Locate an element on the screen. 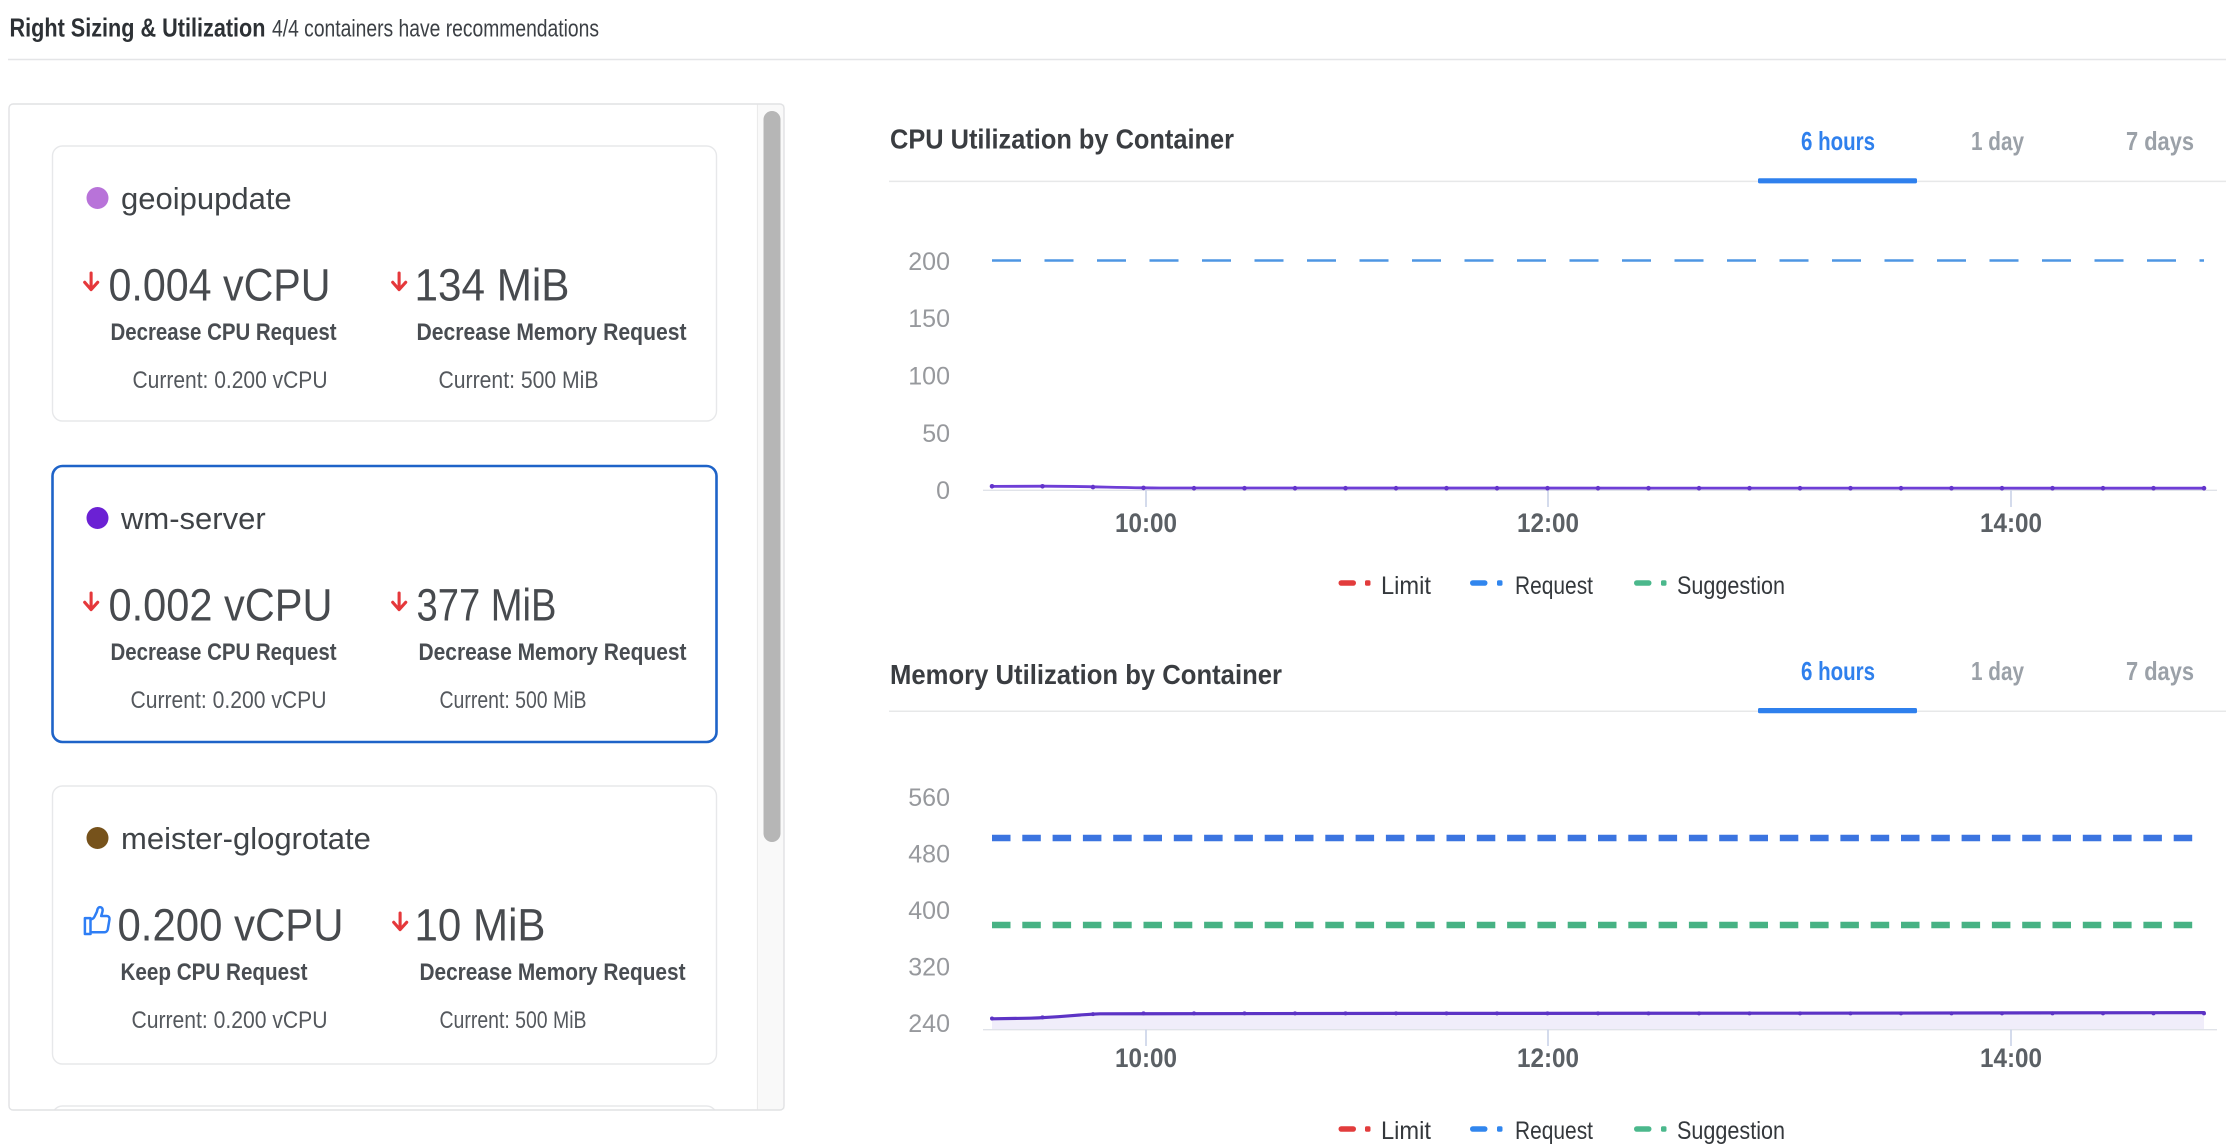 The width and height of the screenshot is (2226, 1144). svg-text: 200 is located at coordinates (929, 262).